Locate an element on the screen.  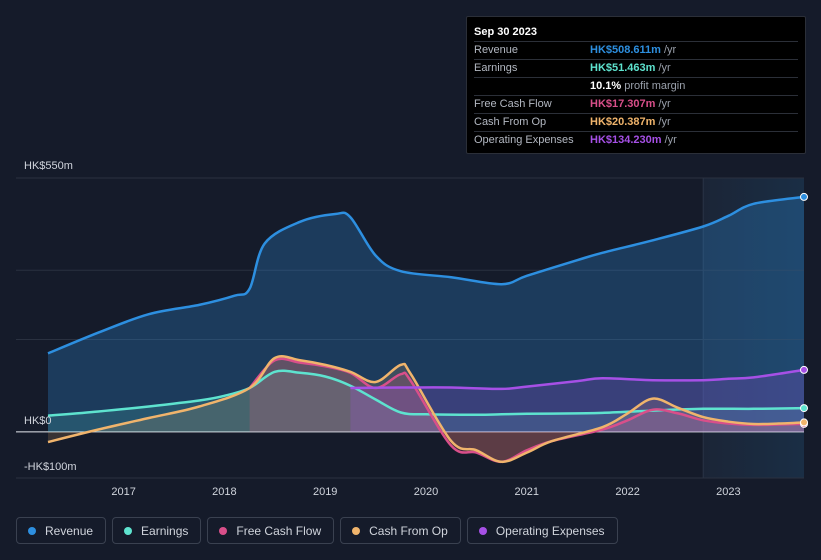
tooltip-row-value: 10.1% is located at coordinates (606, 86).